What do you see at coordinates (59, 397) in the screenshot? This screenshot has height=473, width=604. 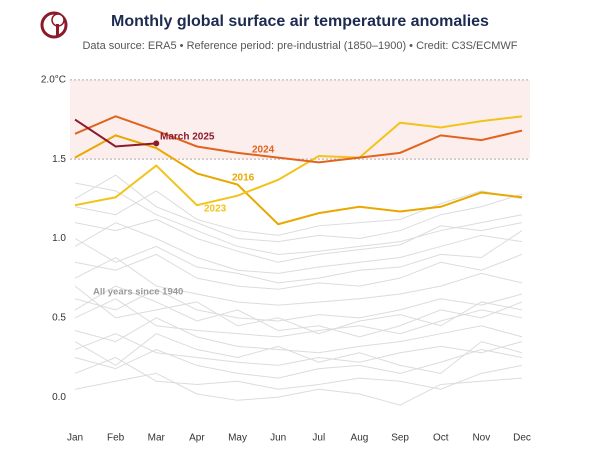 I see `y-tick-label: 0.0` at bounding box center [59, 397].